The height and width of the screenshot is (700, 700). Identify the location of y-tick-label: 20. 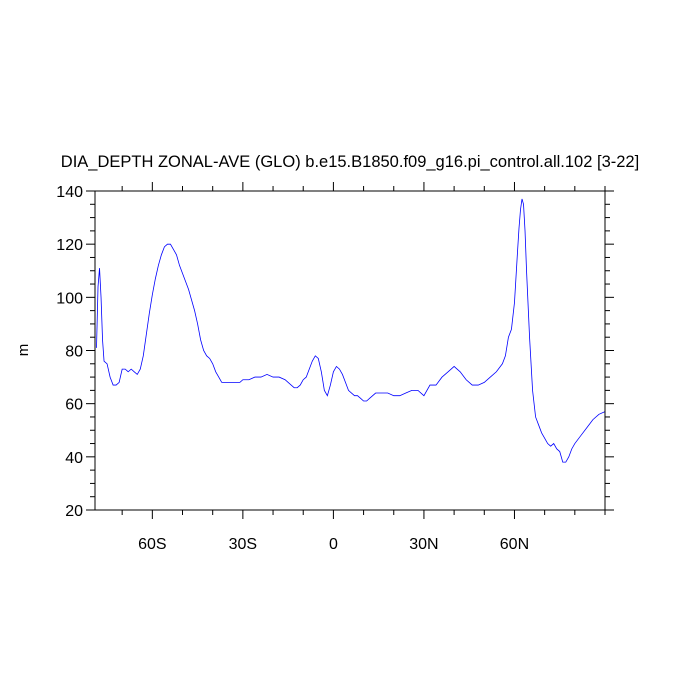
(74, 511).